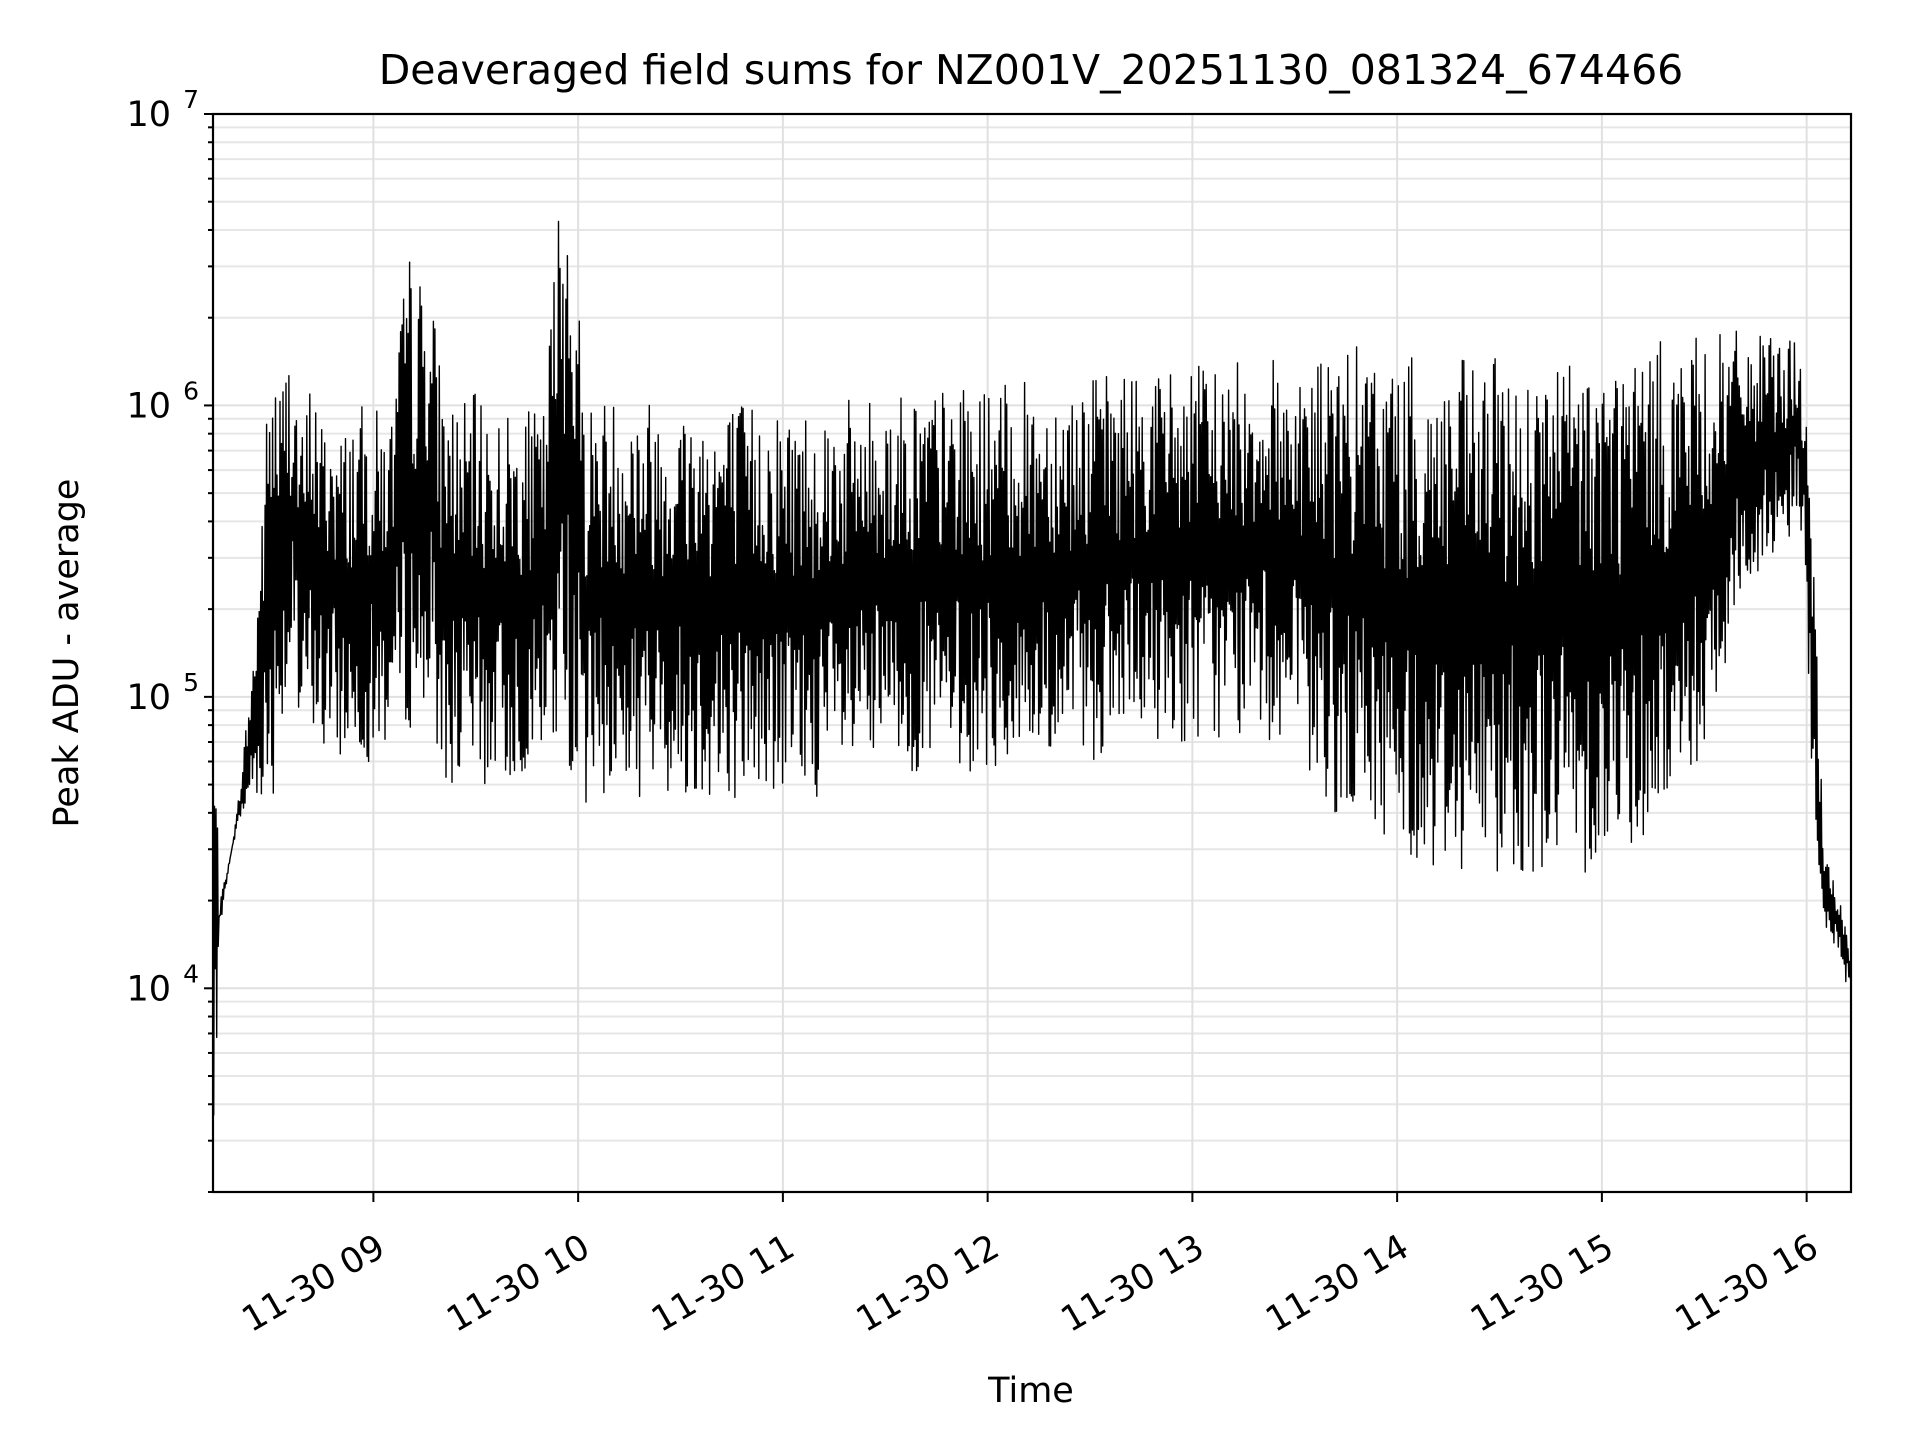 The height and width of the screenshot is (1440, 1920). I want to click on x-tick-label: 11-30 15, so click(1542, 1283).